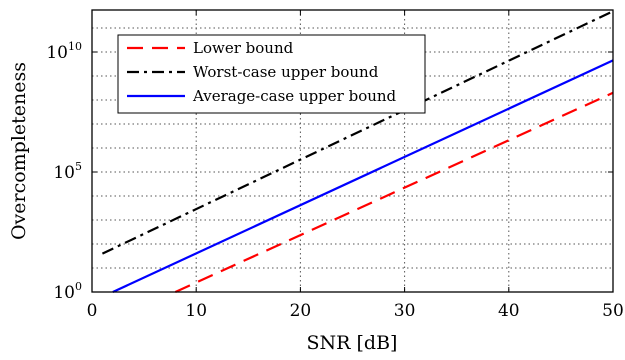  I want to click on x-tick-label: 0, so click(92, 311).